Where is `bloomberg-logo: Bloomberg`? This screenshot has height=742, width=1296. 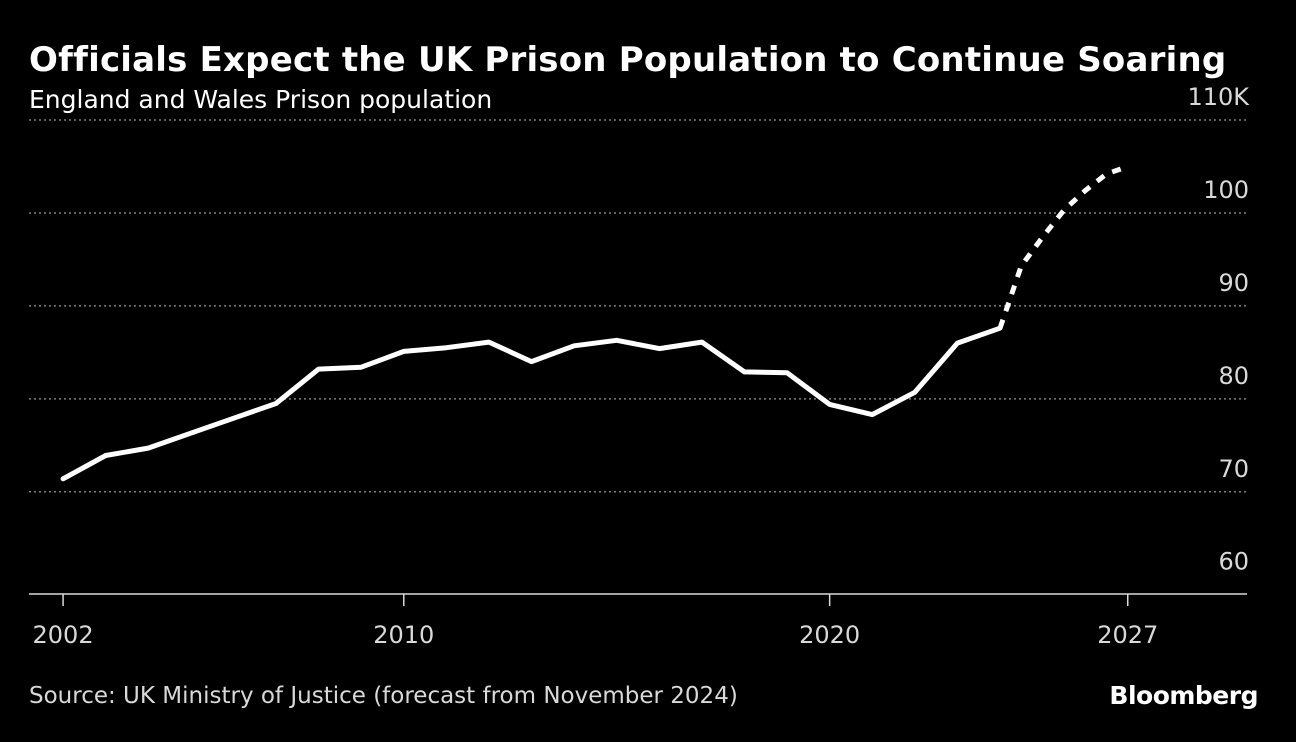 bloomberg-logo: Bloomberg is located at coordinates (1183, 695).